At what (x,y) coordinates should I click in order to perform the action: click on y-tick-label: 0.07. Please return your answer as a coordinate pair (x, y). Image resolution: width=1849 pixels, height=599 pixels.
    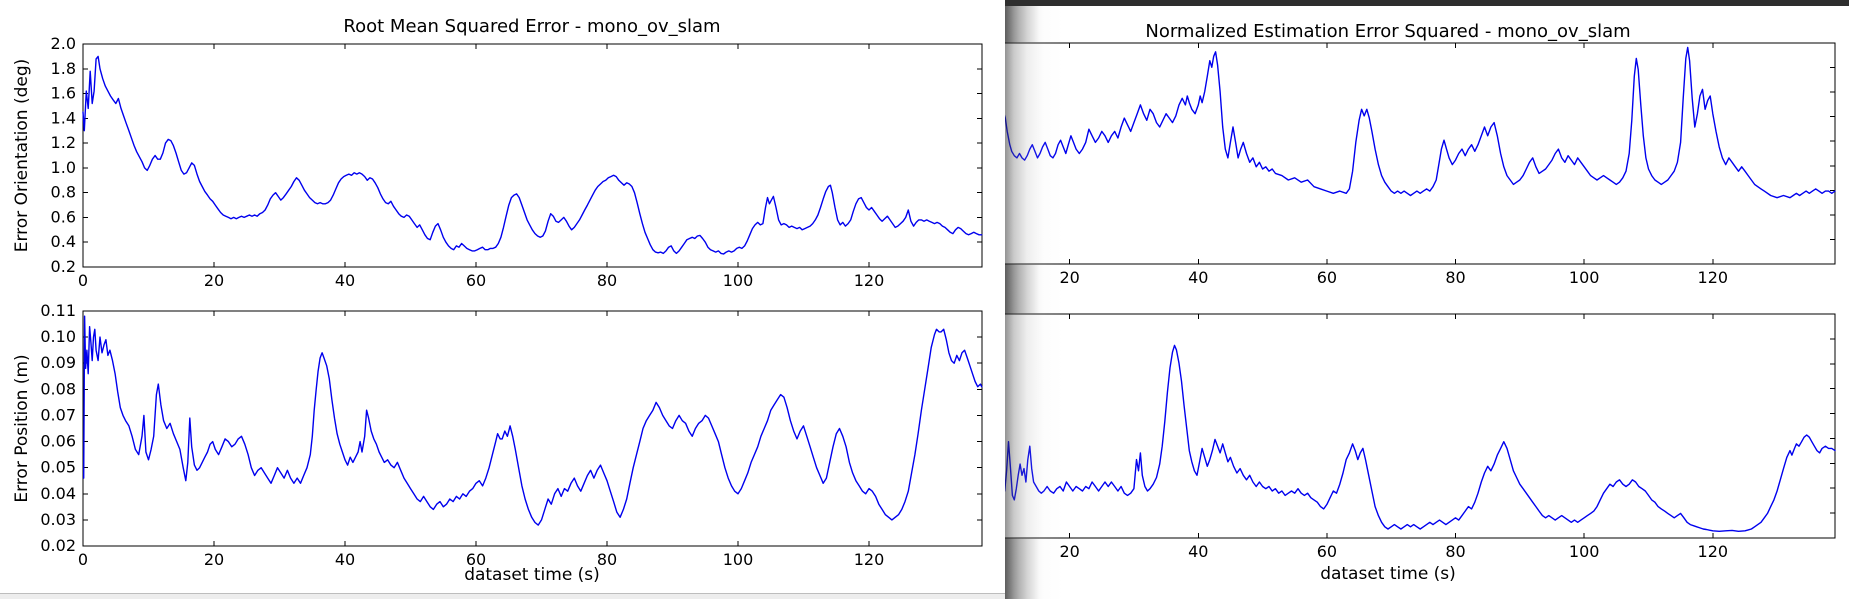
    Looking at the image, I should click on (58, 414).